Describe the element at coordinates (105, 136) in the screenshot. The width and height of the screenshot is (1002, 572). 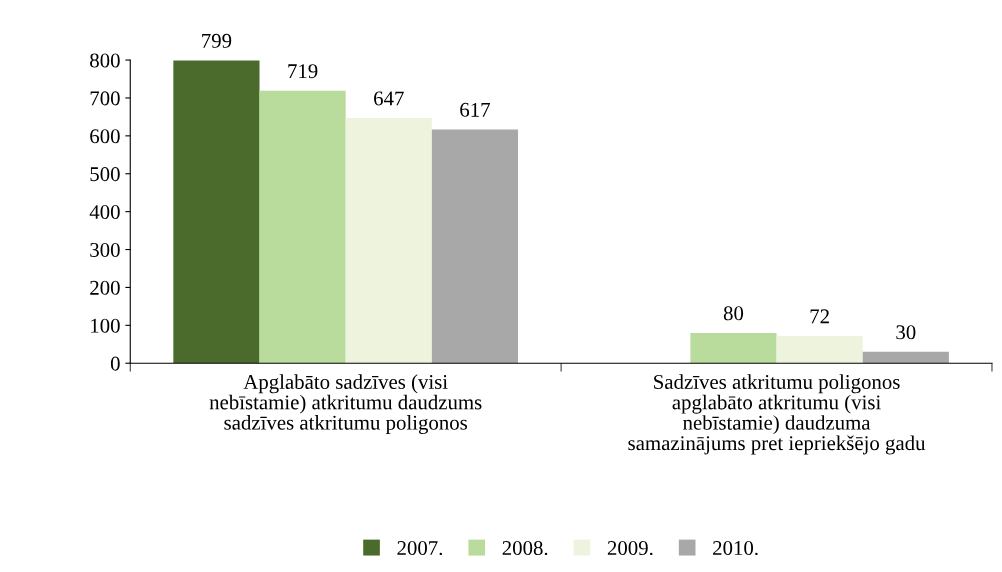
I see `y-tick-label: 600` at that location.